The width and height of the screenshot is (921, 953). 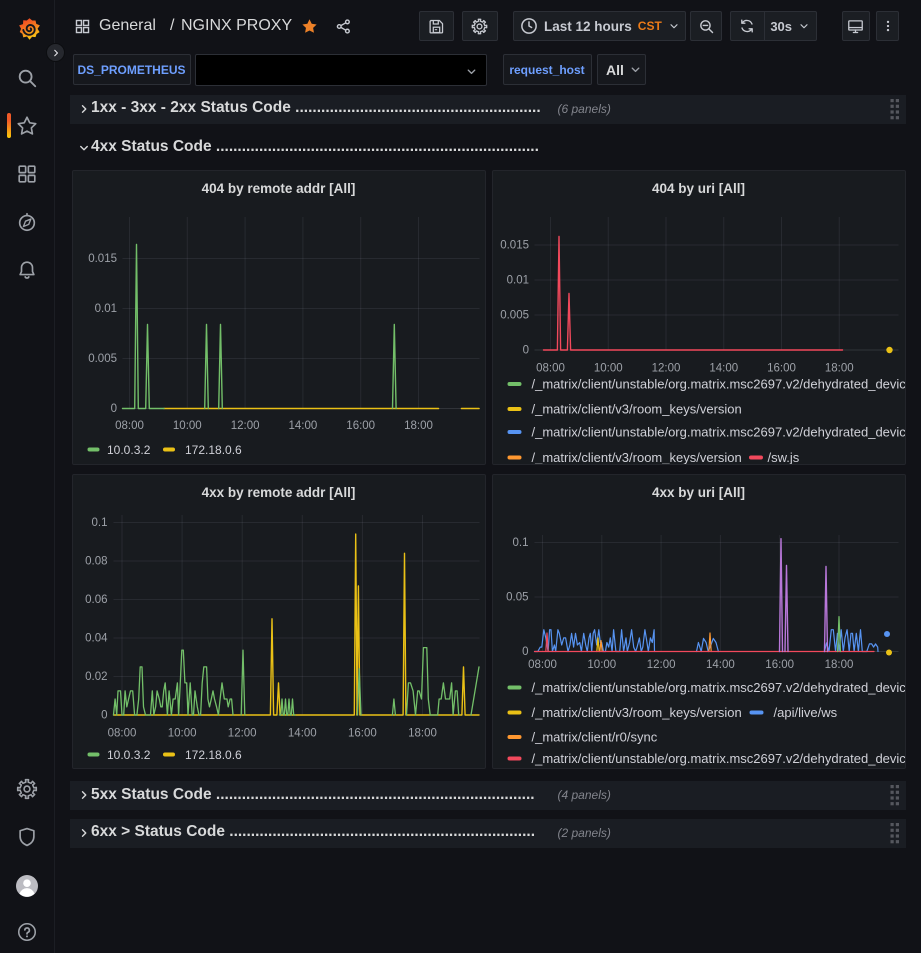 What do you see at coordinates (96, 600) in the screenshot?
I see `svg-text: 0.06` at bounding box center [96, 600].